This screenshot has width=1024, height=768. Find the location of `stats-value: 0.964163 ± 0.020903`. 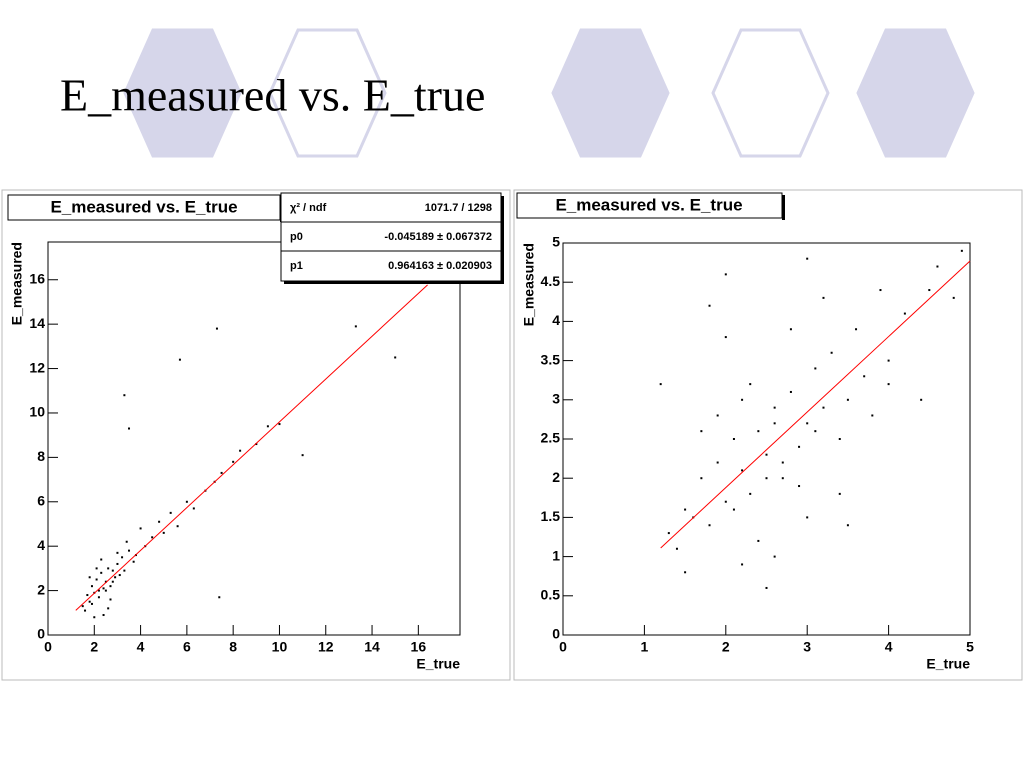

stats-value: 0.964163 ± 0.020903 is located at coordinates (440, 266).